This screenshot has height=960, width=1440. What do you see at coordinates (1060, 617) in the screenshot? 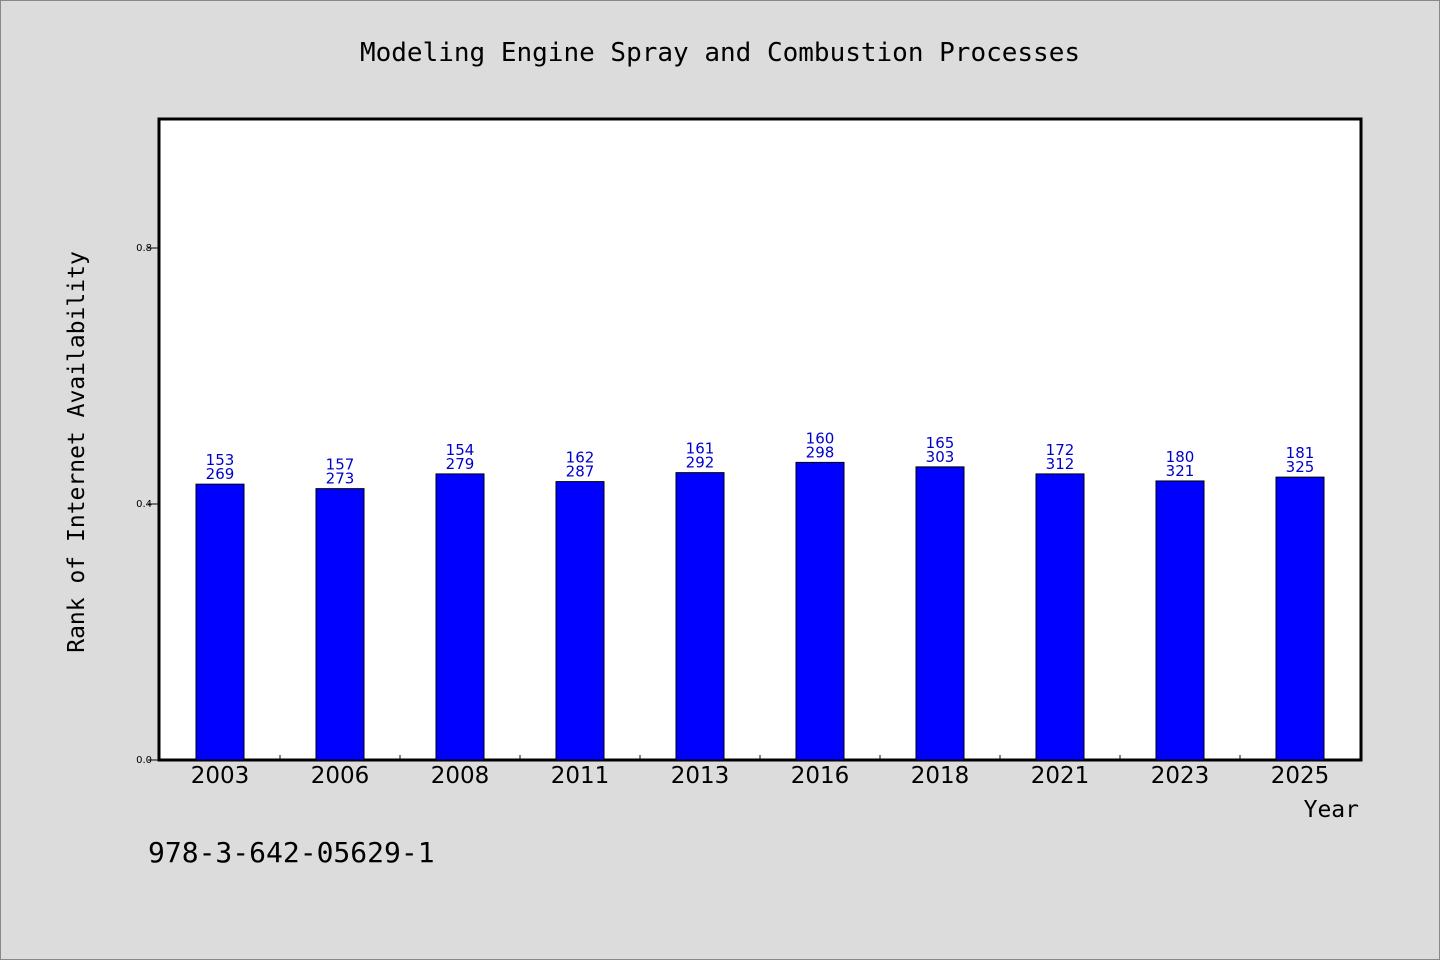
I see `bar-2021` at bounding box center [1060, 617].